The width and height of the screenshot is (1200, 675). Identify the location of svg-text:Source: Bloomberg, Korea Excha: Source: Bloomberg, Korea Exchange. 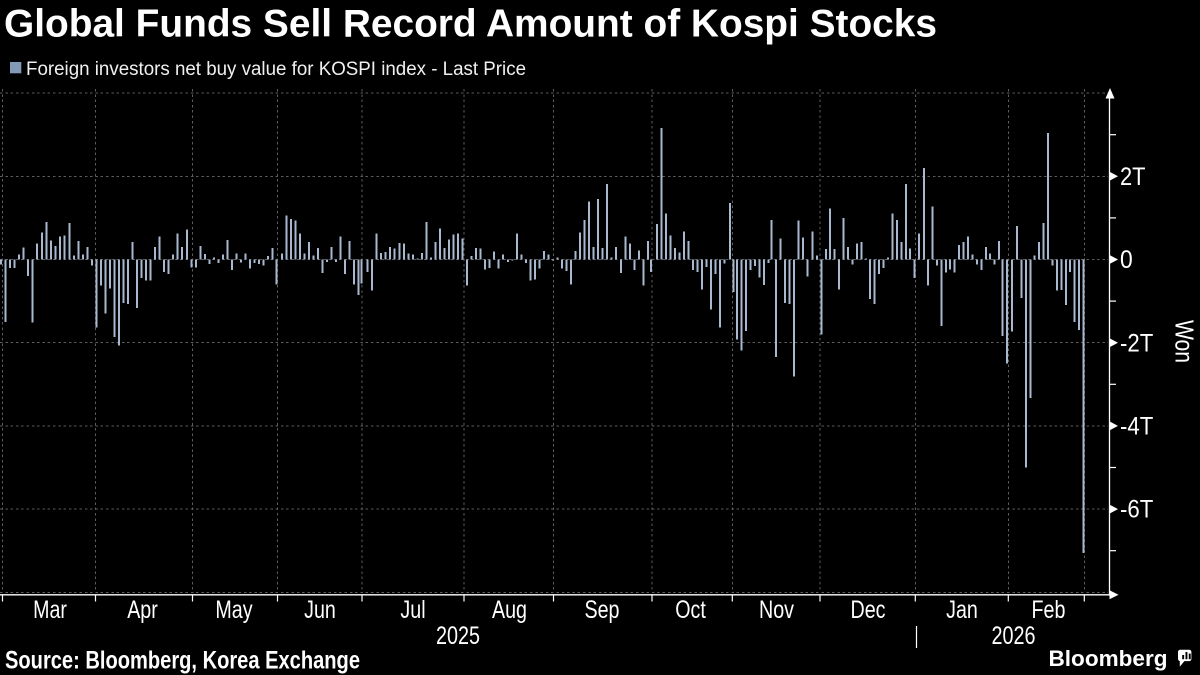
(182, 660).